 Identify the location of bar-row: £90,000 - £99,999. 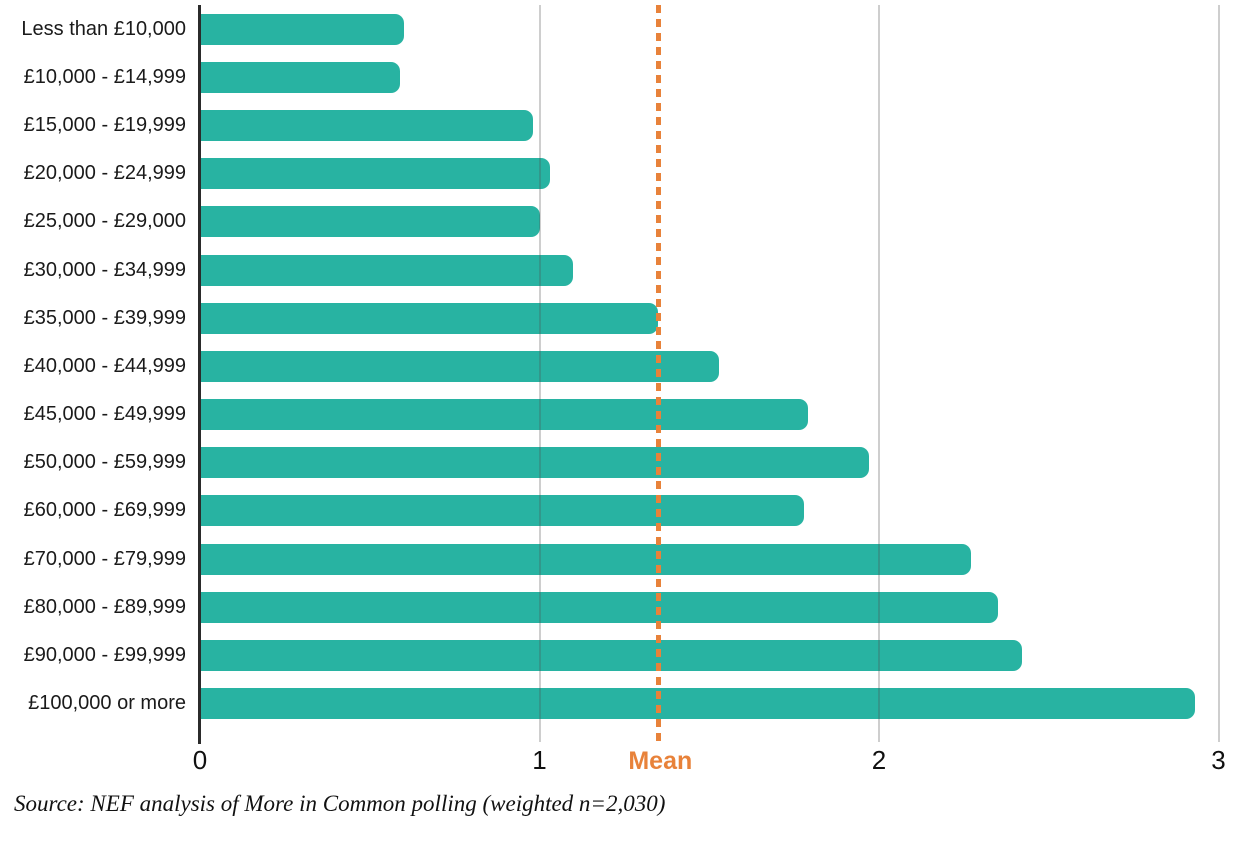
(624, 655).